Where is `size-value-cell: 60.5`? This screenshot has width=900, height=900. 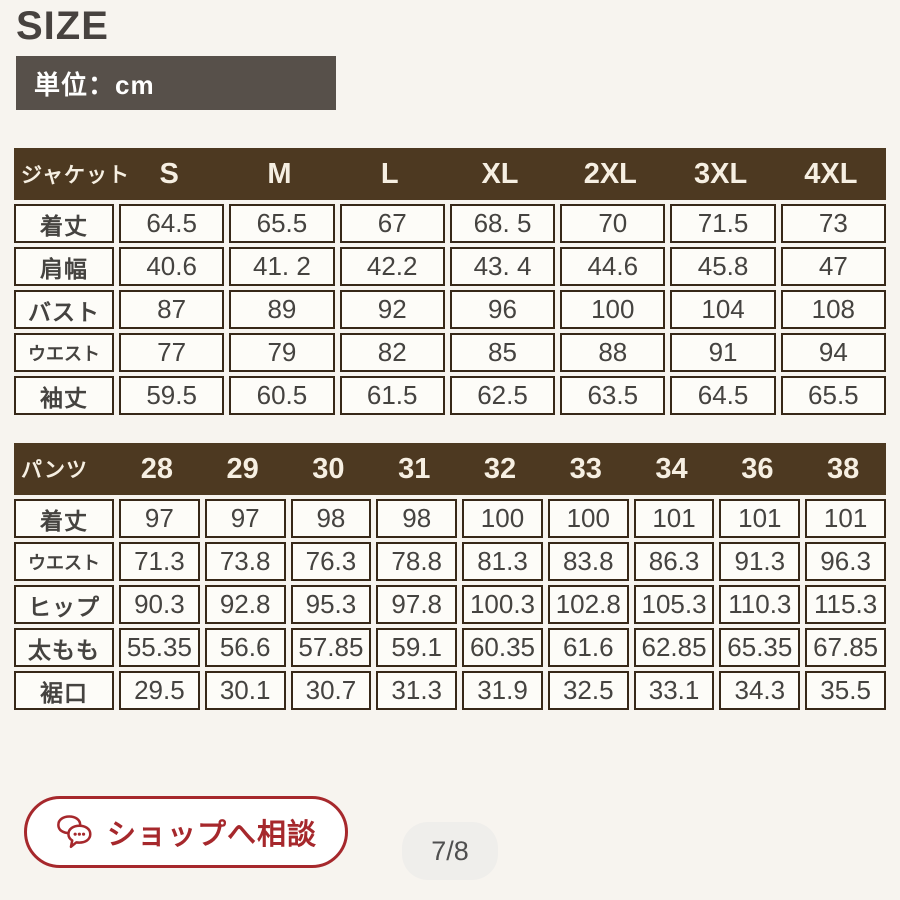 size-value-cell: 60.5 is located at coordinates (282, 395).